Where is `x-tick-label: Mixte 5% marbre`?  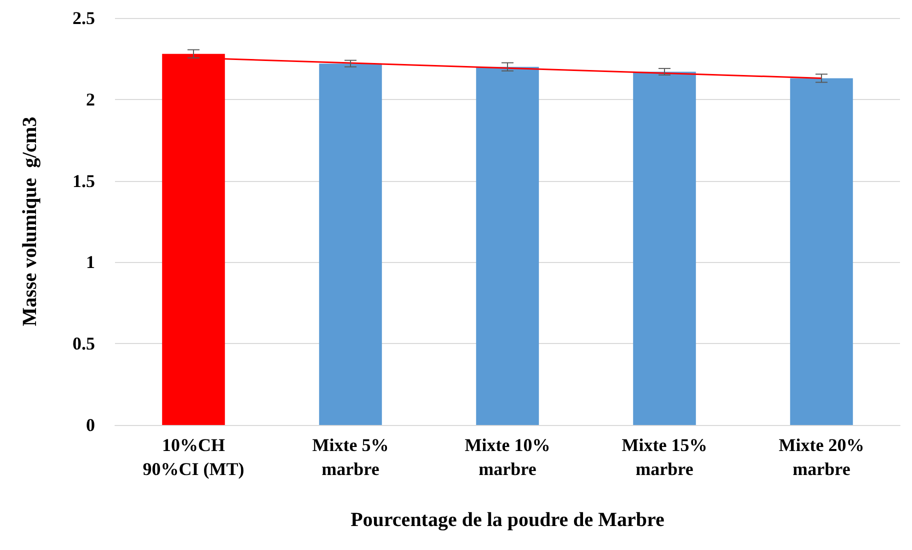
x-tick-label: Mixte 5% marbre is located at coordinates (350, 457).